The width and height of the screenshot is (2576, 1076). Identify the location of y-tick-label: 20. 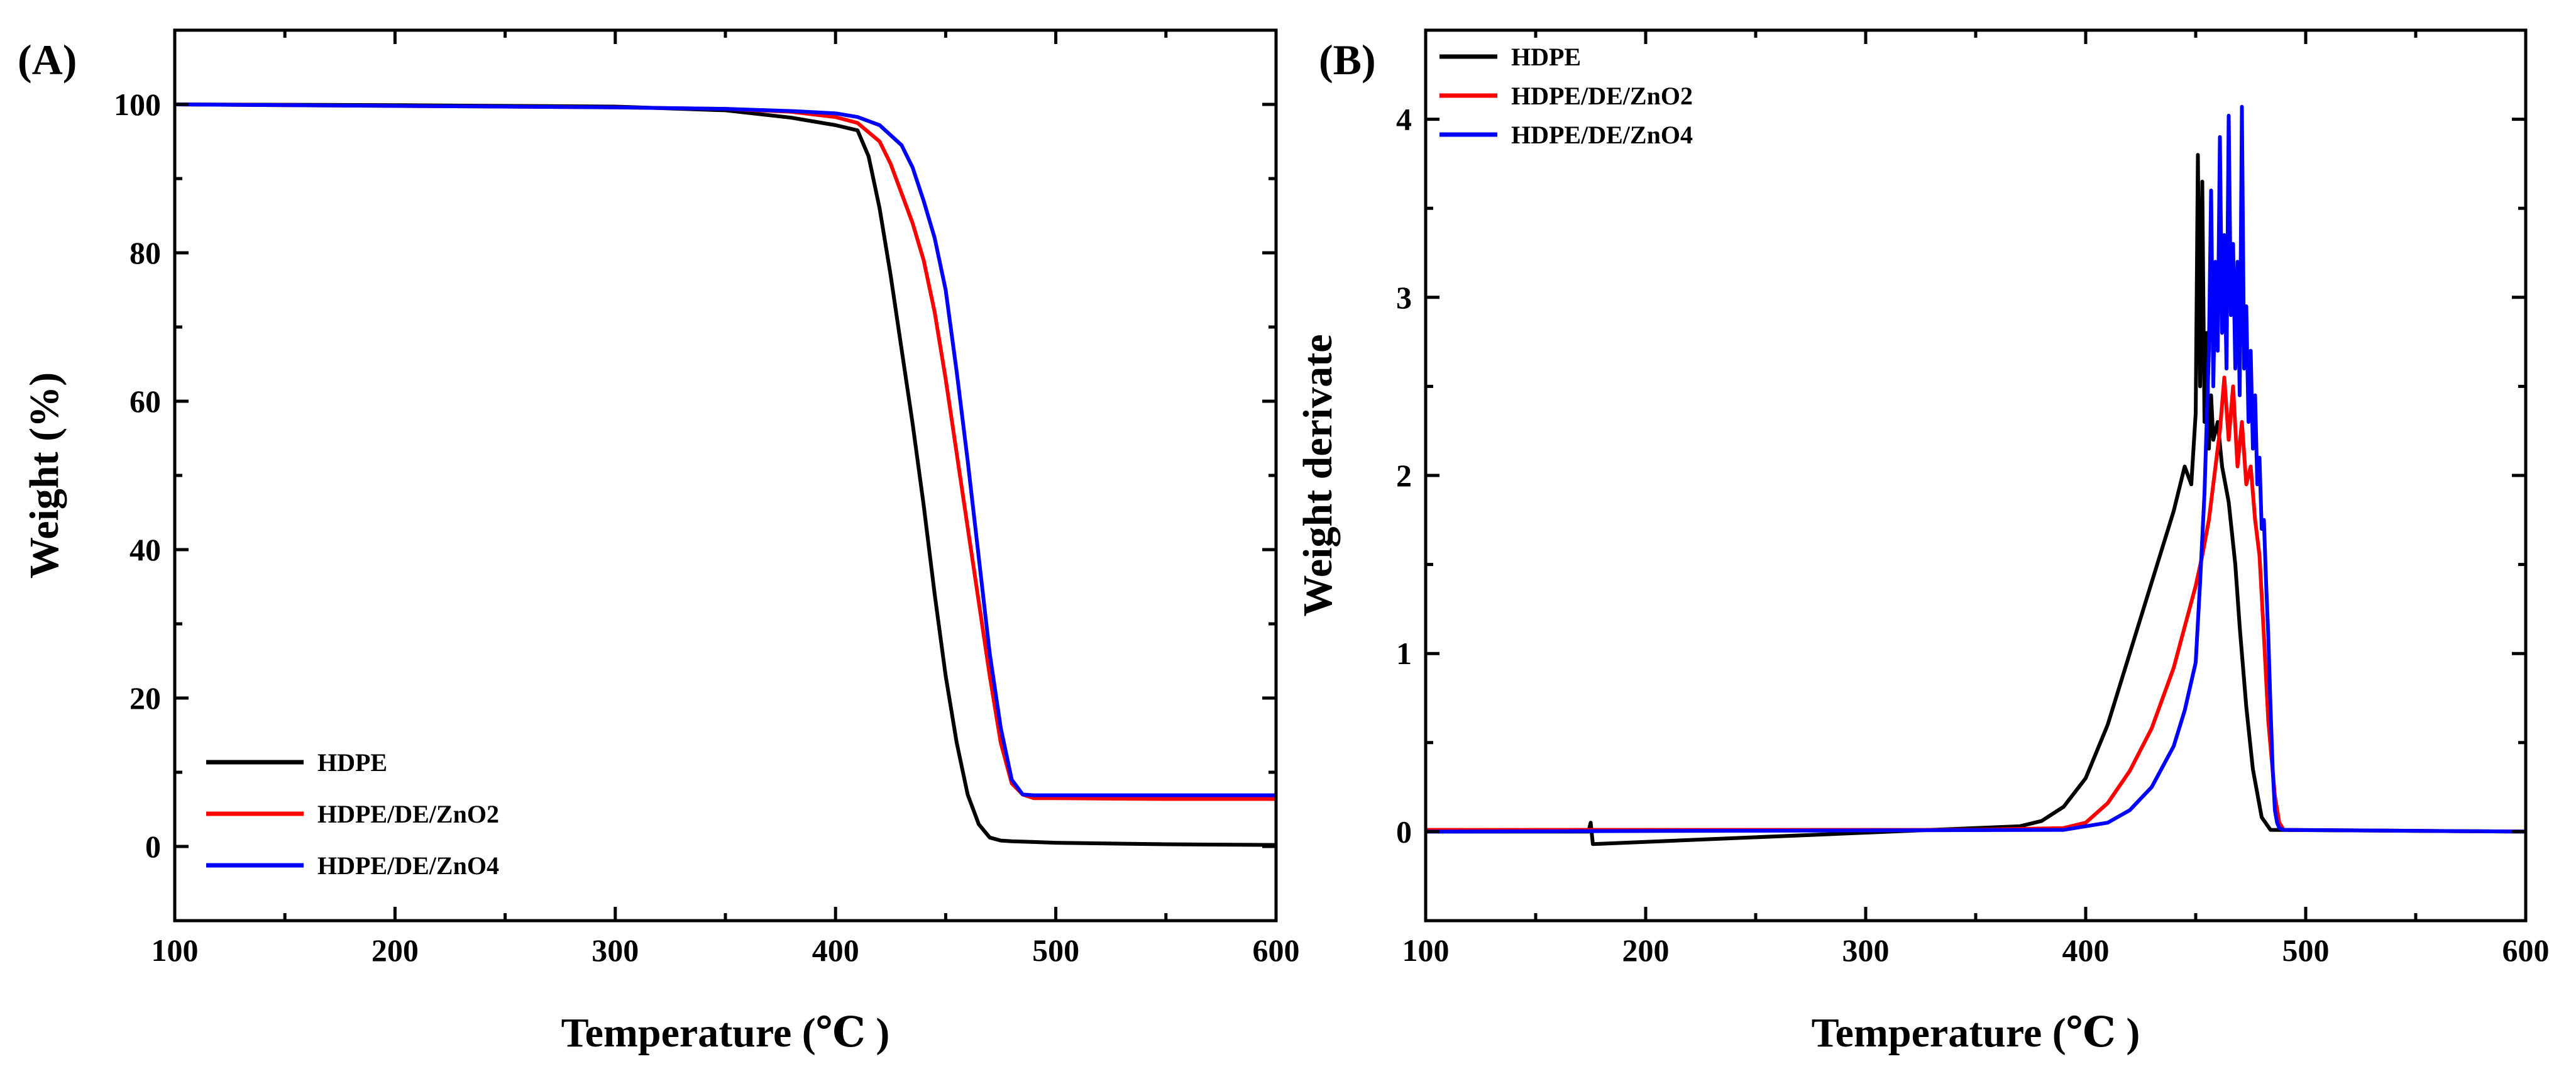
(145, 698).